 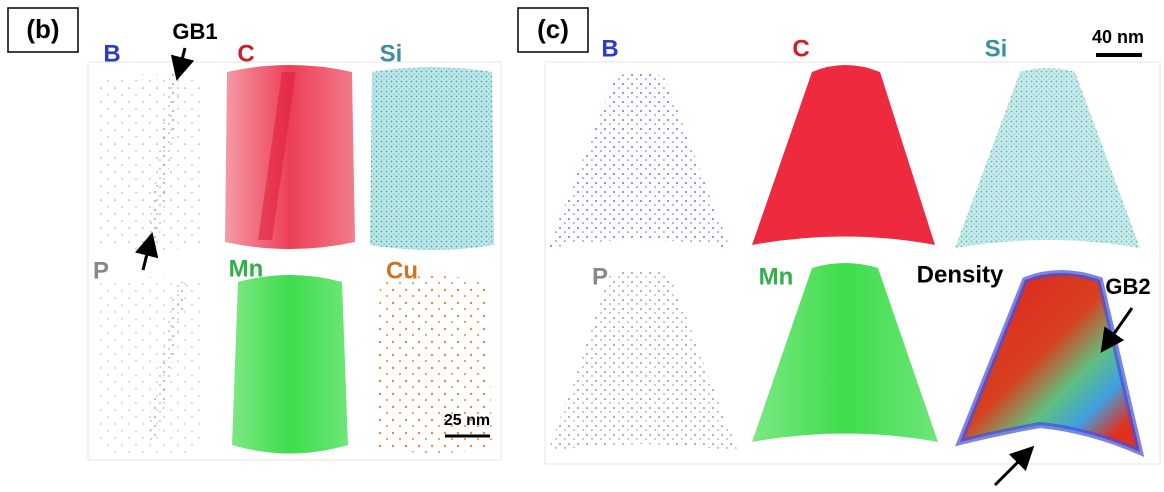 I want to click on map-p, so click(x=643, y=361).